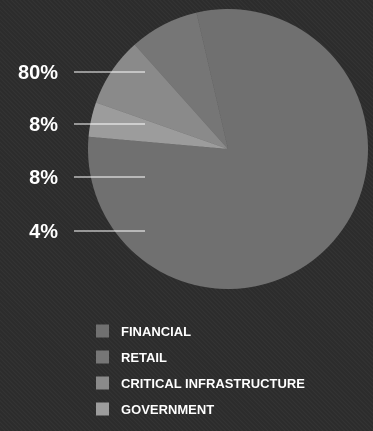 The image size is (373, 431). What do you see at coordinates (102, 409) in the screenshot?
I see `legend-swatch-government` at bounding box center [102, 409].